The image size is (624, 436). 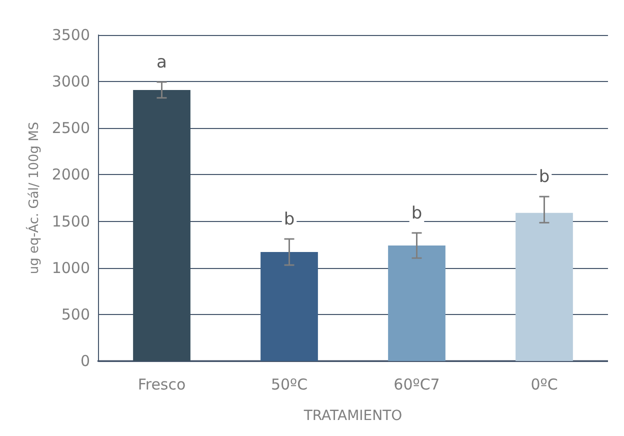 What do you see at coordinates (161, 62) in the screenshot?
I see `annotation: a` at bounding box center [161, 62].